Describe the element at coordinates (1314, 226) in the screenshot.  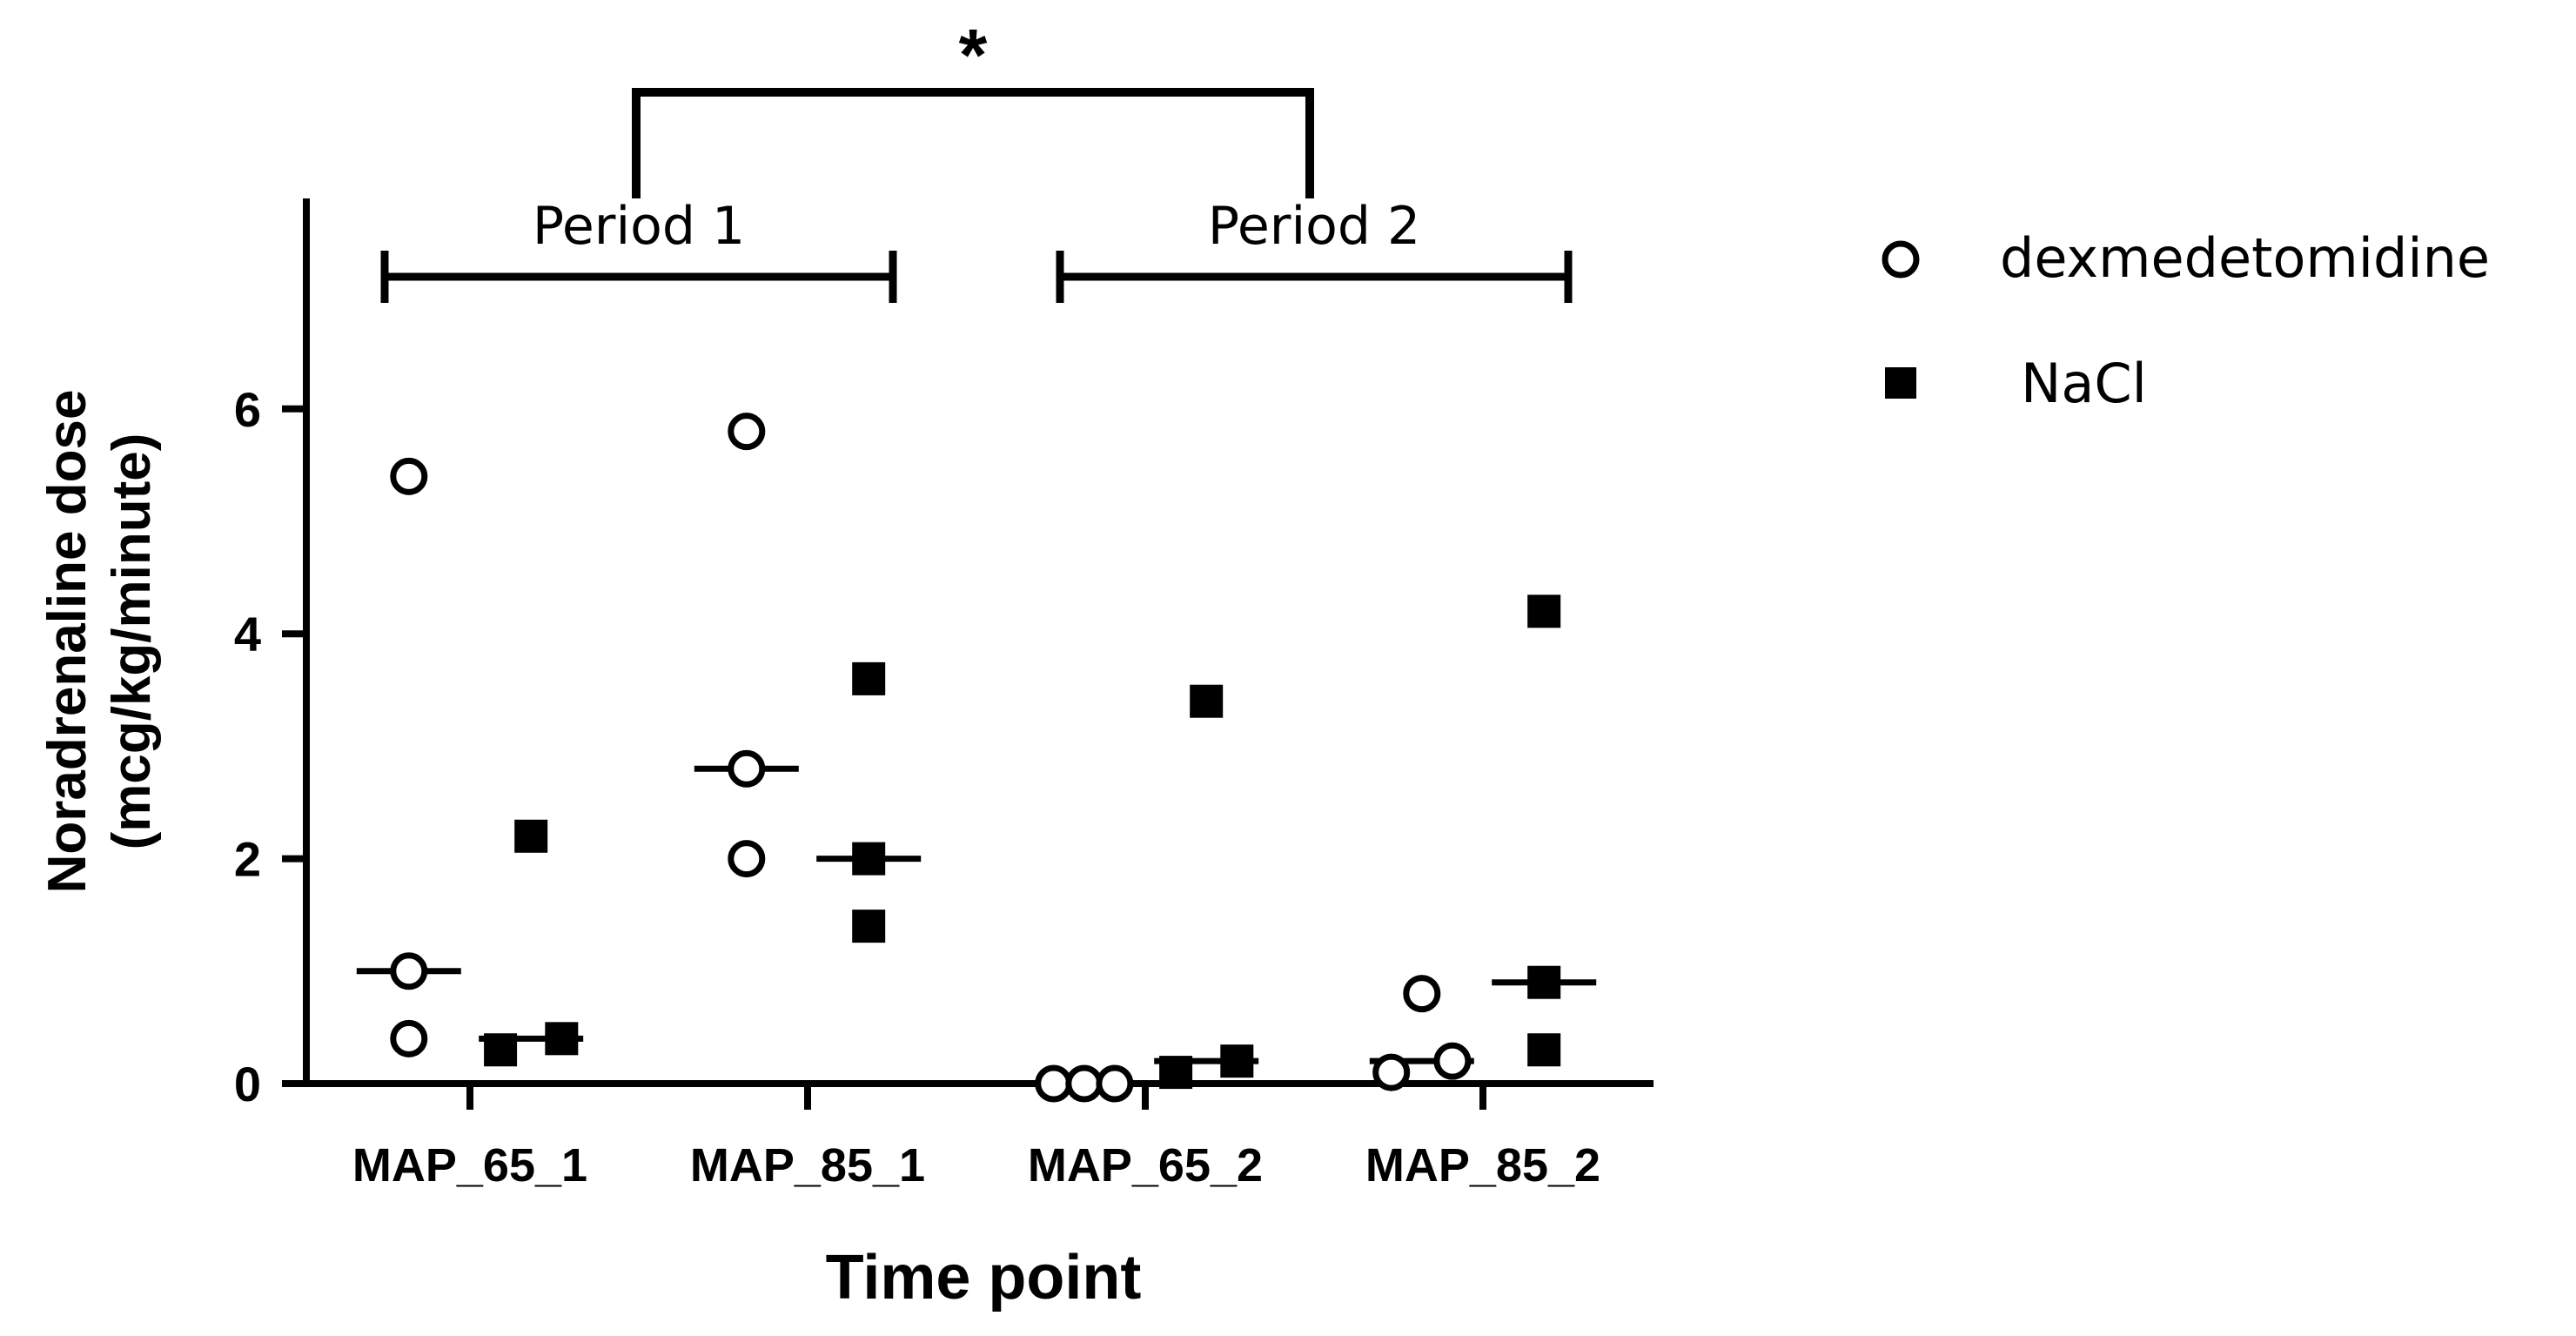
I see `period-label-2: Period 2` at that location.